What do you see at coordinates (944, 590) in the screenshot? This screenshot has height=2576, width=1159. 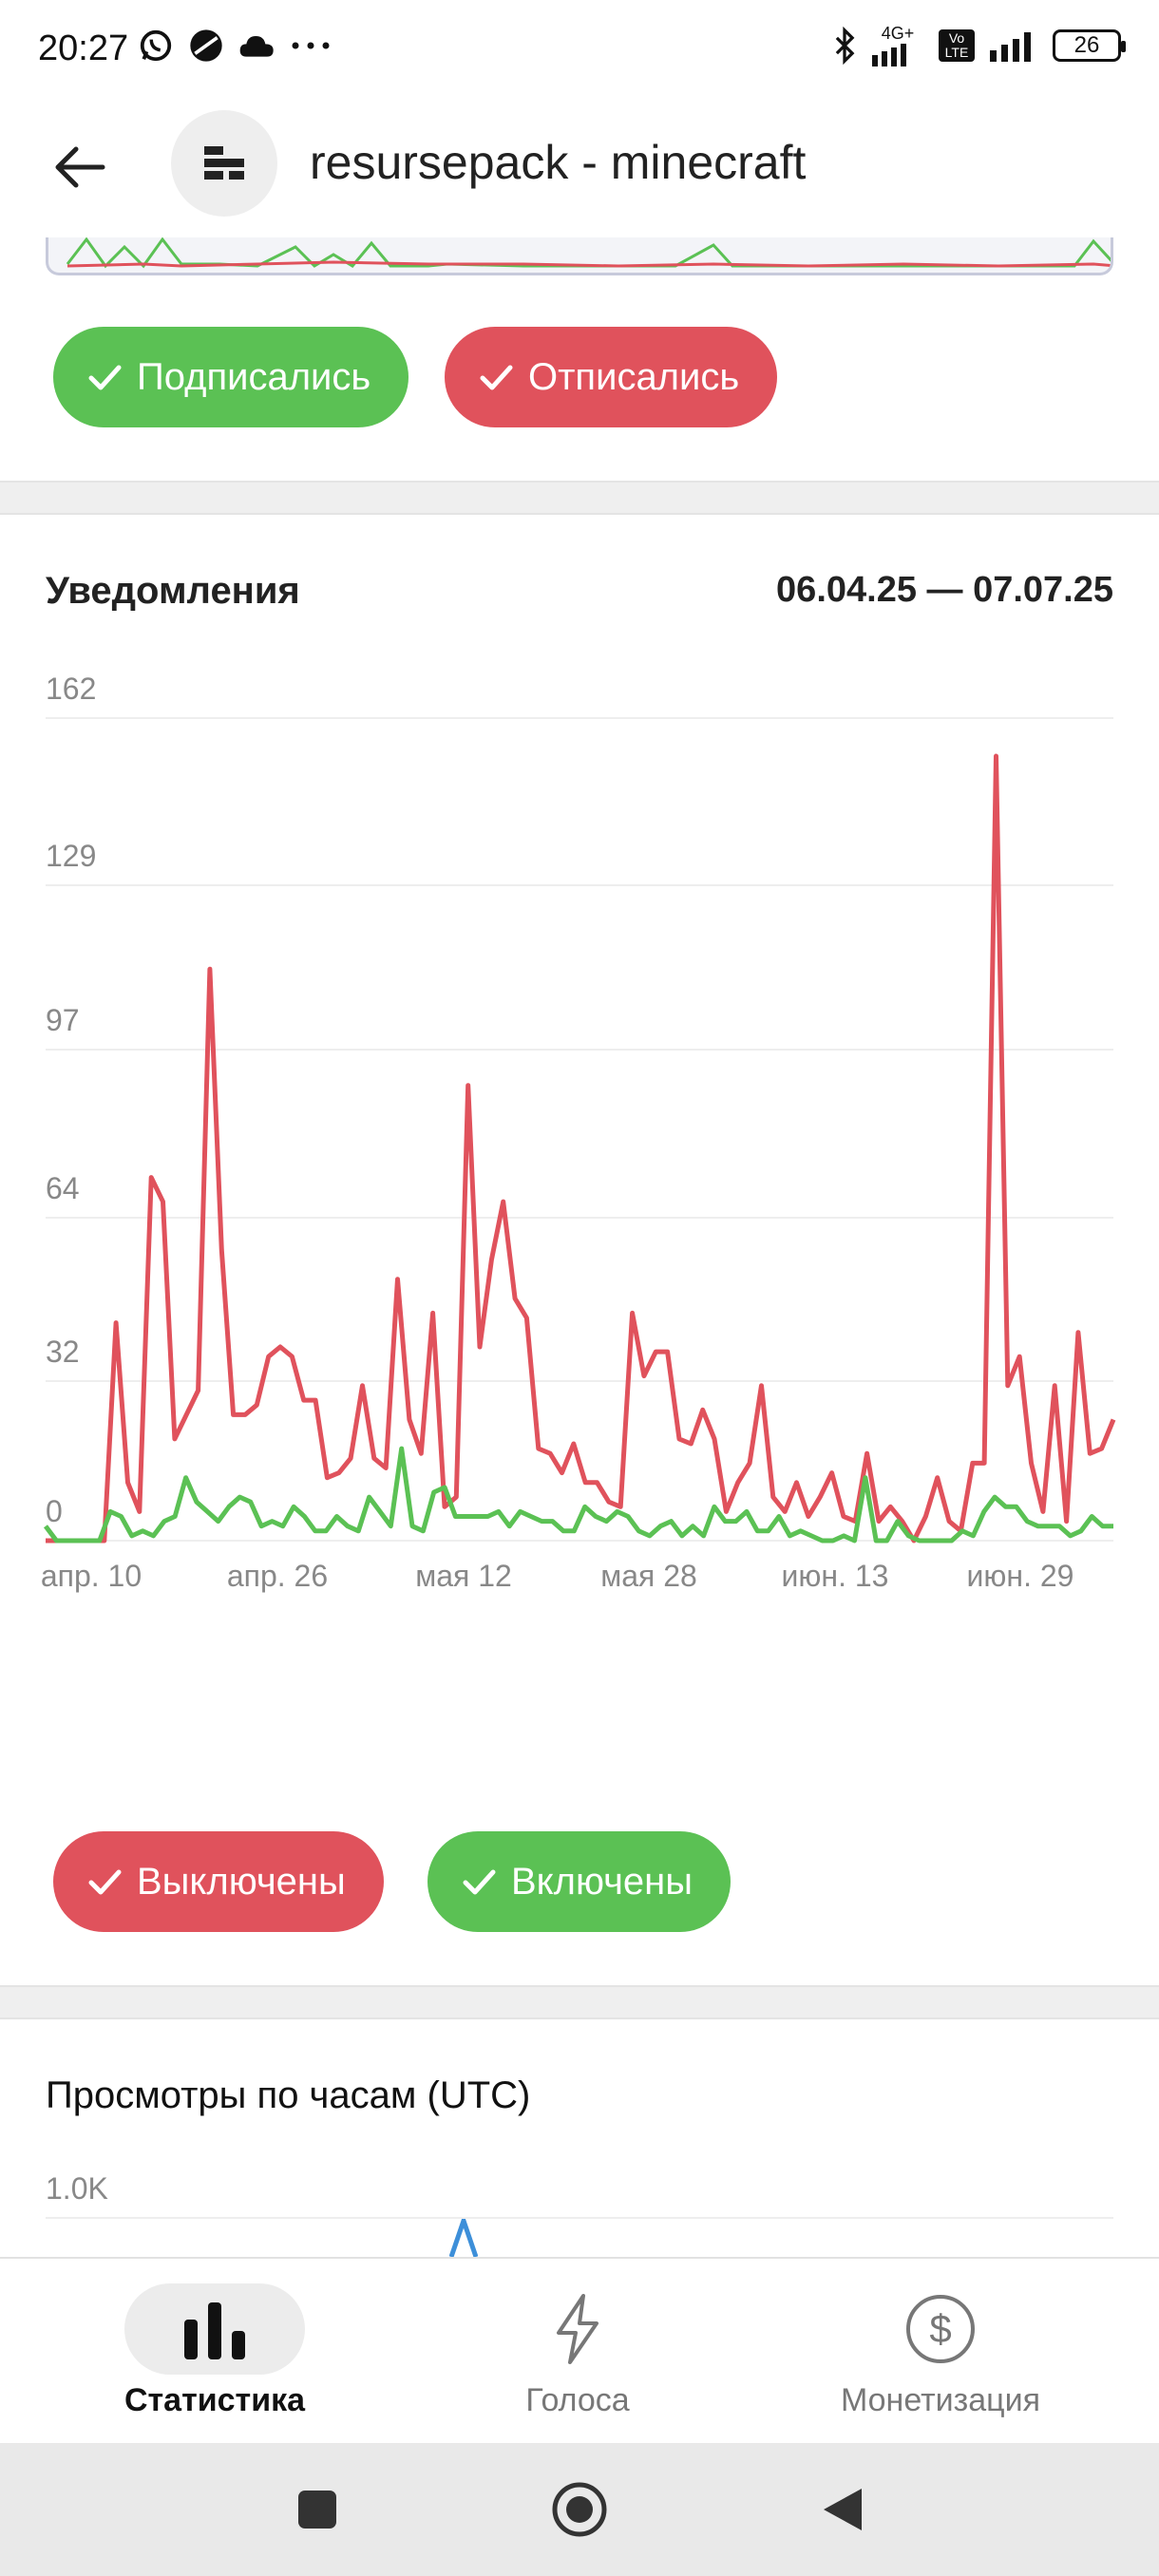 I see `notifications-date-range: 06.04.25 — 07.07.25` at bounding box center [944, 590].